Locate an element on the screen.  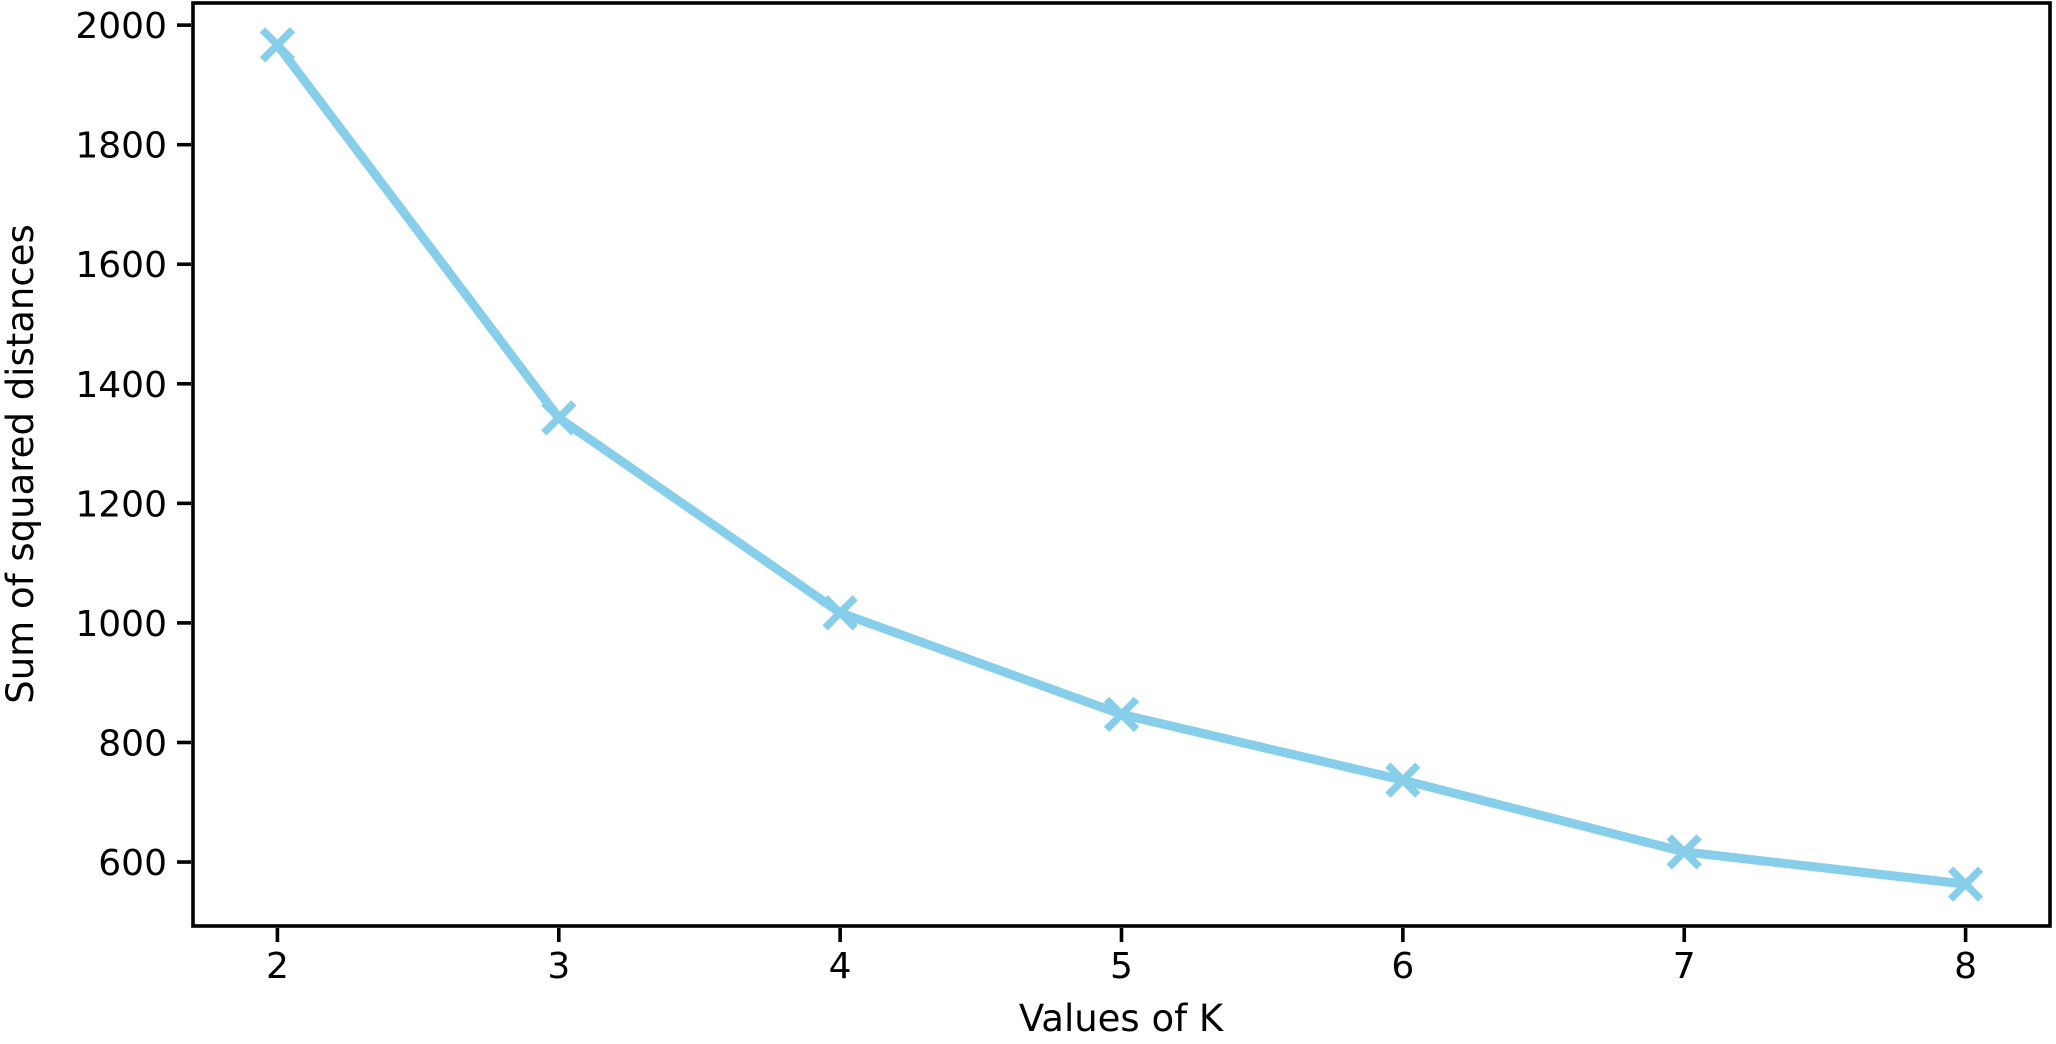
x-tick-label: 7 is located at coordinates (1684, 966).